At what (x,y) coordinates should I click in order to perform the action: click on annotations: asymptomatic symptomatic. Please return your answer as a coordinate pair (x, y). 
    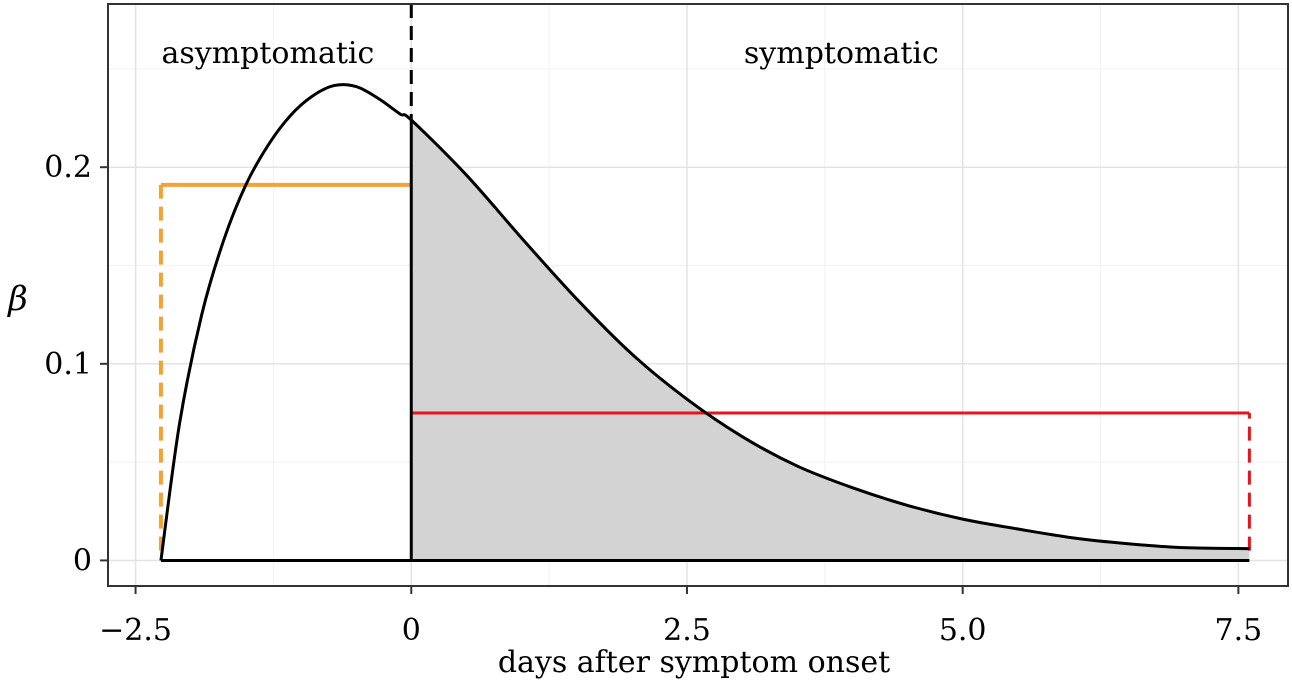
    Looking at the image, I should click on (550, 53).